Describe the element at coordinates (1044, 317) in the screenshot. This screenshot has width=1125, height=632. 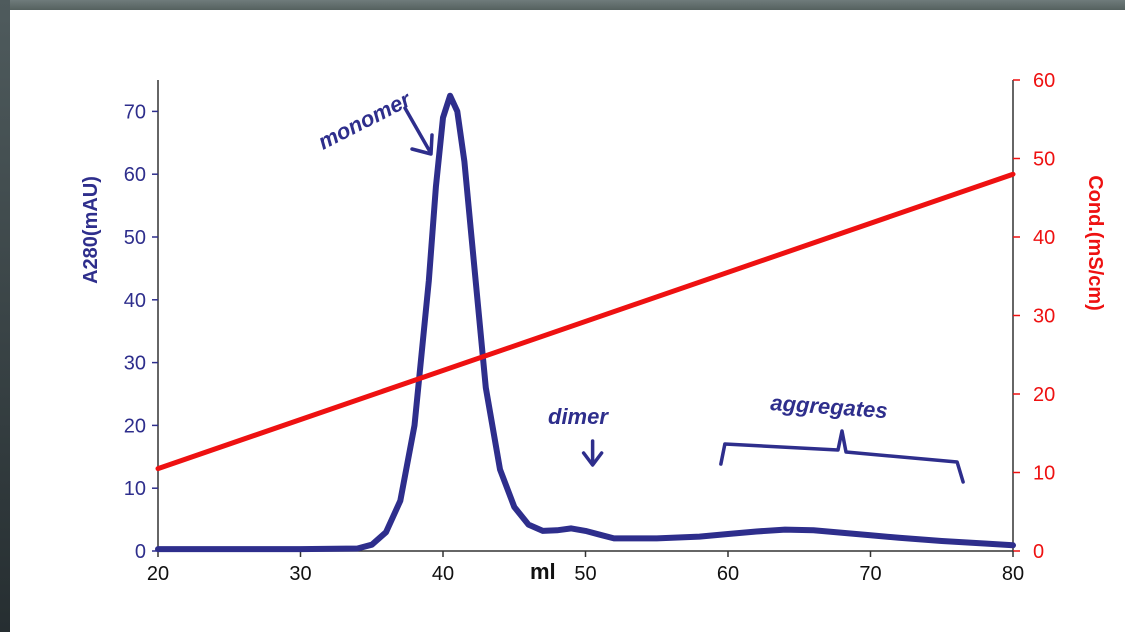
I see `right-y-tick-label: 30` at that location.